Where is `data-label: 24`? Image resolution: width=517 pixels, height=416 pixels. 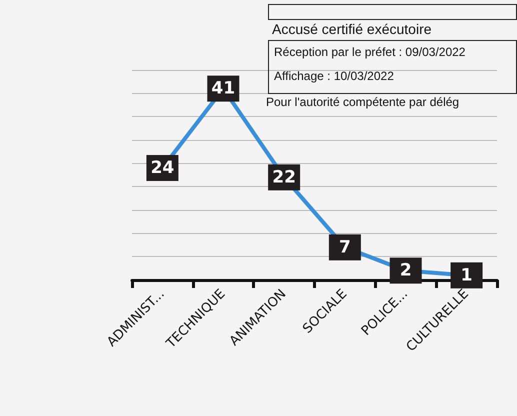 data-label: 24 is located at coordinates (162, 168).